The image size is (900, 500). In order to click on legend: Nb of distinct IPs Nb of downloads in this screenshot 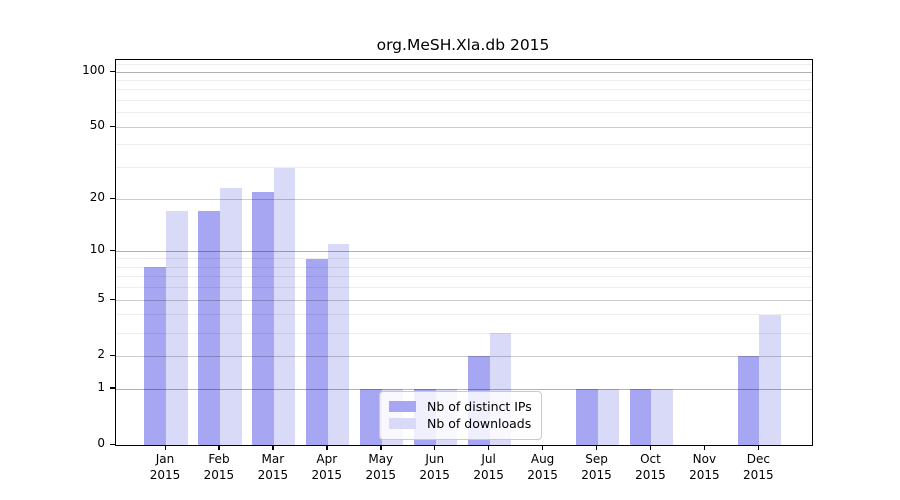, I will do `click(460, 415)`.